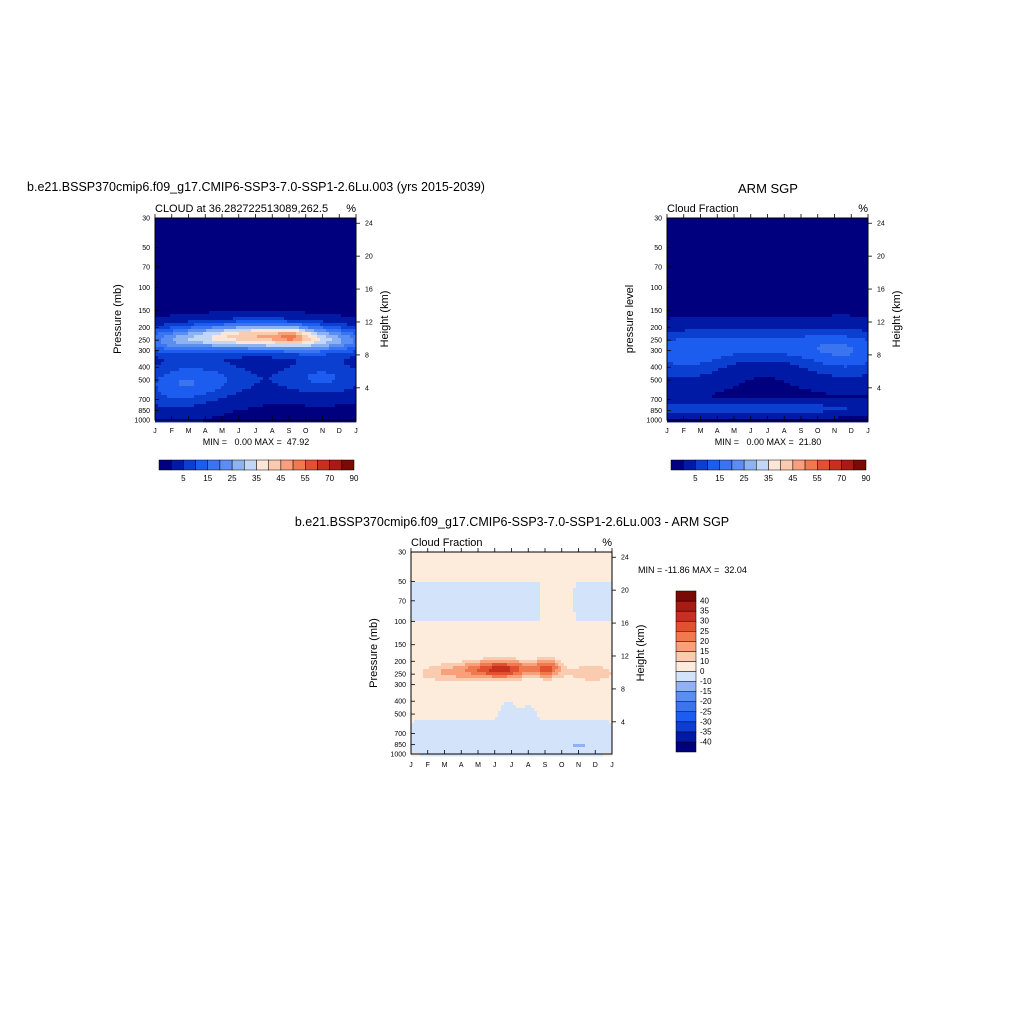 Image resolution: width=1024 pixels, height=1024 pixels. What do you see at coordinates (144, 400) in the screenshot?
I see `y-tick-label: 700` at bounding box center [144, 400].